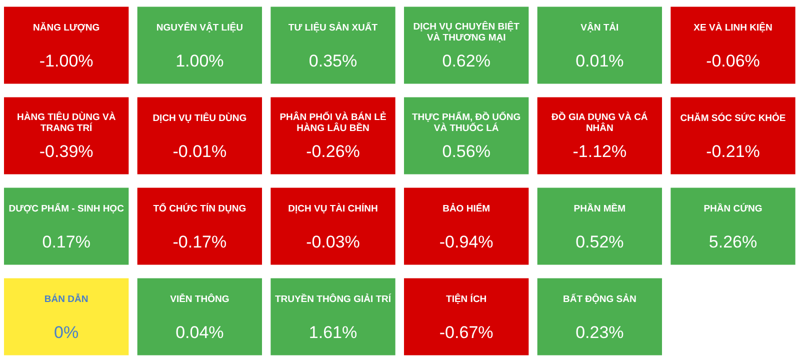 The width and height of the screenshot is (800, 362). Describe the element at coordinates (199, 208) in the screenshot. I see `category-label: TỔ CHỨC TÍN DỤNG` at that location.